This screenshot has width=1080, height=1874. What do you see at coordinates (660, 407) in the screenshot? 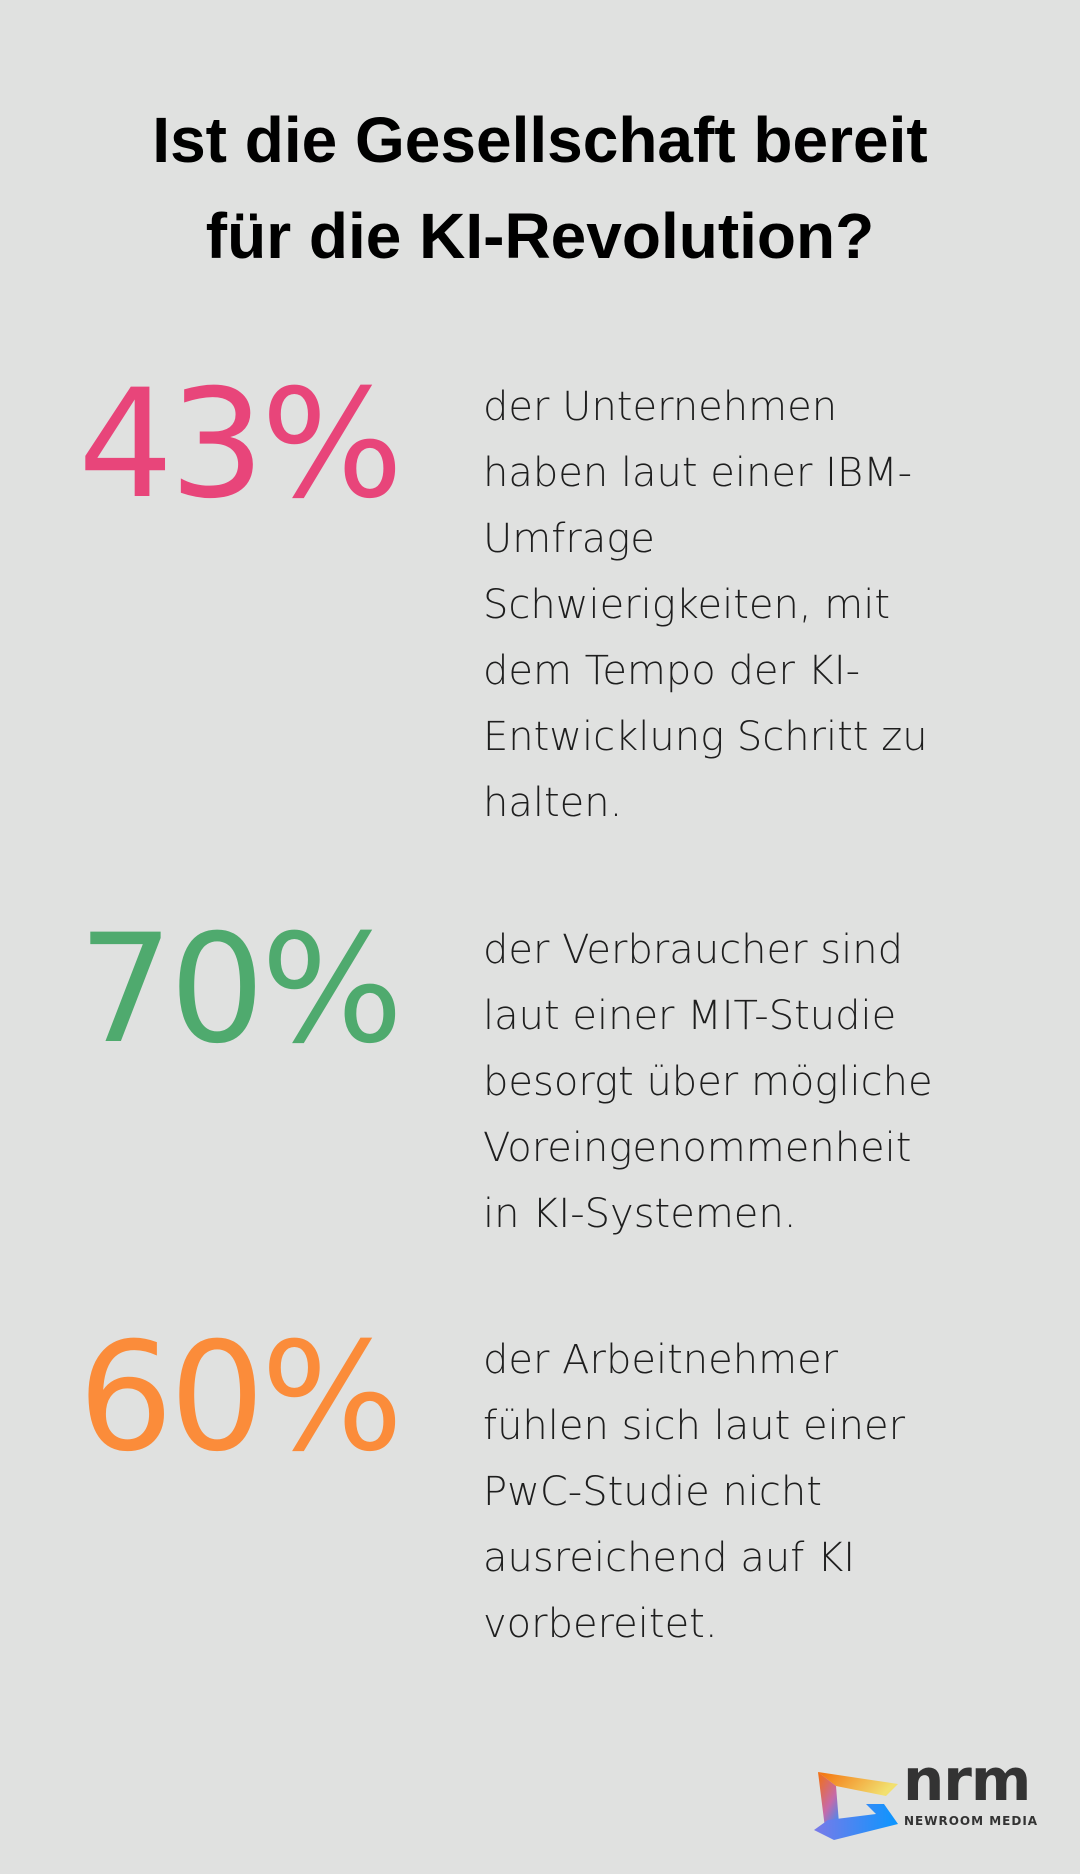
I see `text-line: der Unternehmen` at bounding box center [660, 407].